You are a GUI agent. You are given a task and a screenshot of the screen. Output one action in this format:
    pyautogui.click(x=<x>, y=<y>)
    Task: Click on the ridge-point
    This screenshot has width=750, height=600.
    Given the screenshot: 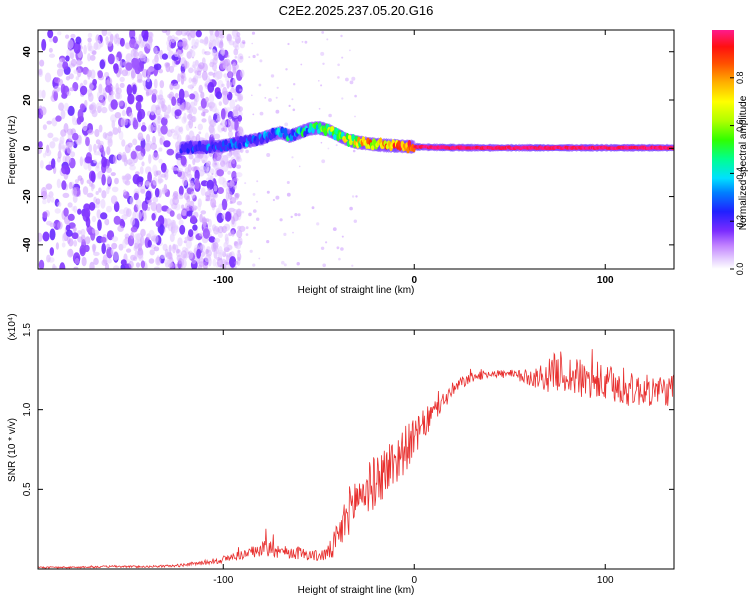 What is the action you would take?
    pyautogui.click(x=239, y=146)
    